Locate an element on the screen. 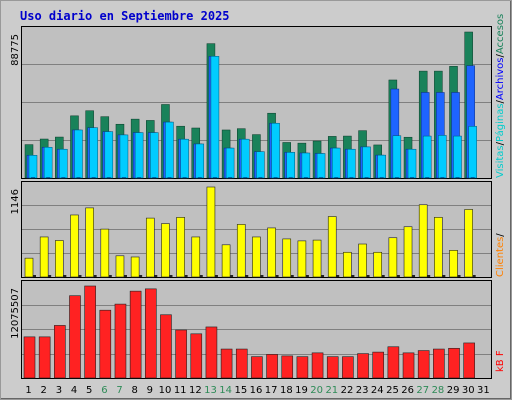 Image resolution: width=512 pixels, height=400 pixels. legend-side-bottom-item-0: kB F is located at coordinates (500, 361).